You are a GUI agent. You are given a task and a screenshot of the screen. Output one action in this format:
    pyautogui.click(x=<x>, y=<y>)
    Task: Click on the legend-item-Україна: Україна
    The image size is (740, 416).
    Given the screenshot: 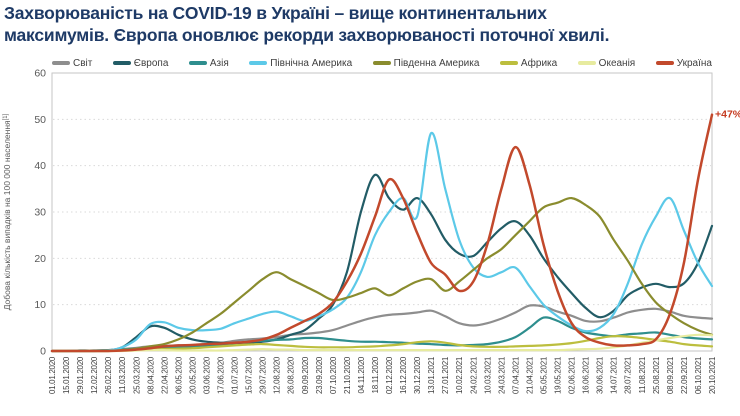 What is the action you would take?
    pyautogui.click(x=683, y=63)
    